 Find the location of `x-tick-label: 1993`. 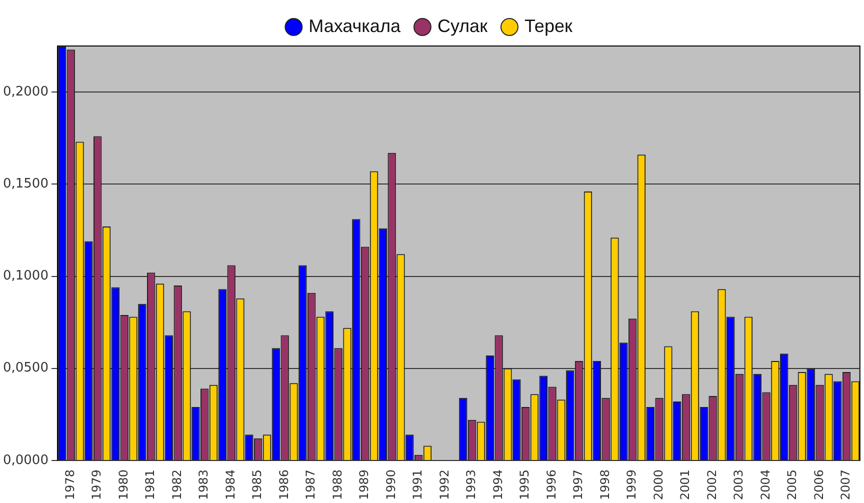

x-tick-label: 1993 is located at coordinates (471, 484).